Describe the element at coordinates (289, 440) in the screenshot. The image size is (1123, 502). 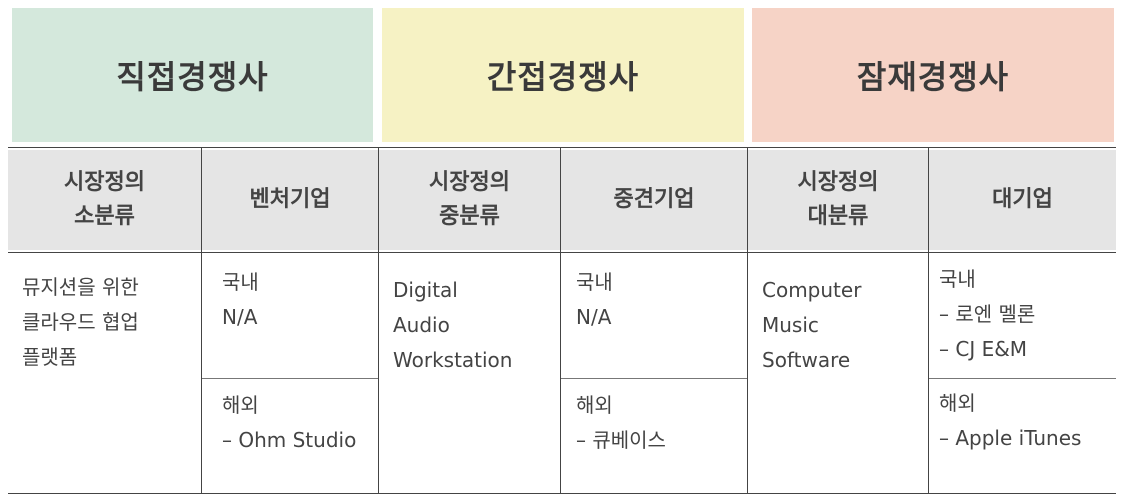
I see `cell-line: – Ohm Studio` at that location.